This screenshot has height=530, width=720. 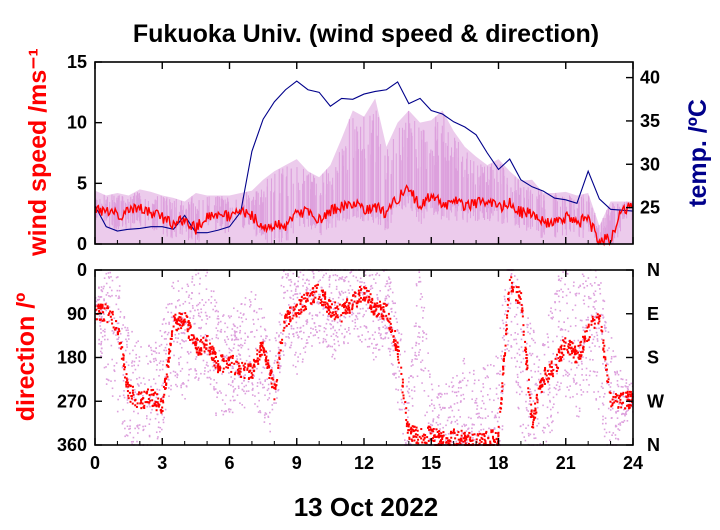 I want to click on time-tick-label: 15, so click(x=431, y=463).